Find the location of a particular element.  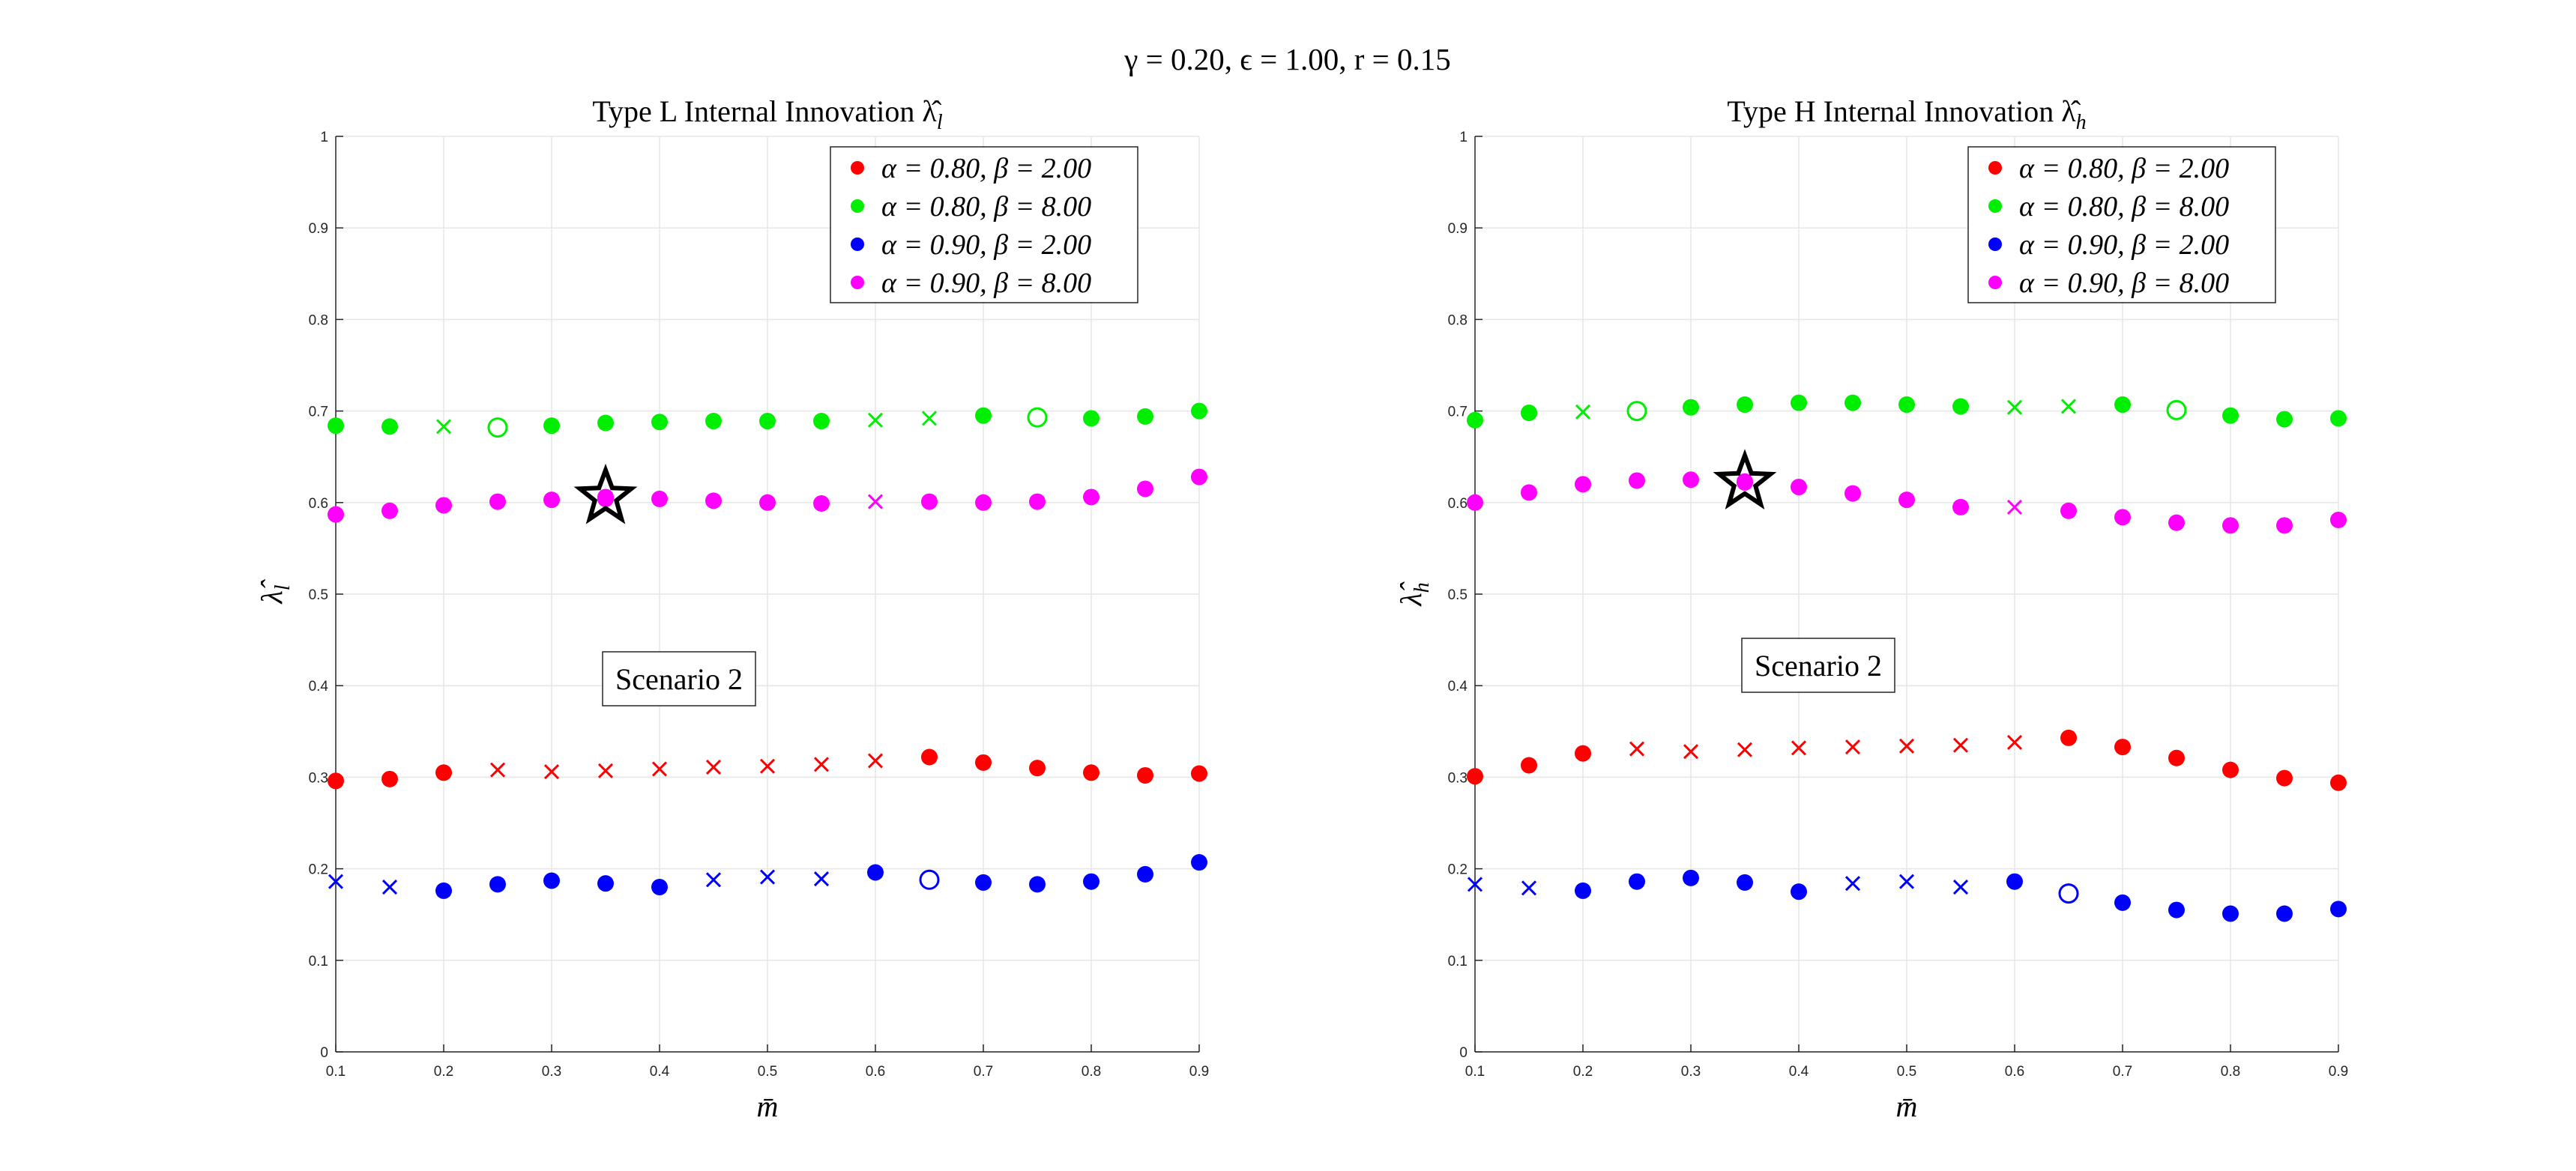

y-tick-label: 0.5 is located at coordinates (1458, 595).